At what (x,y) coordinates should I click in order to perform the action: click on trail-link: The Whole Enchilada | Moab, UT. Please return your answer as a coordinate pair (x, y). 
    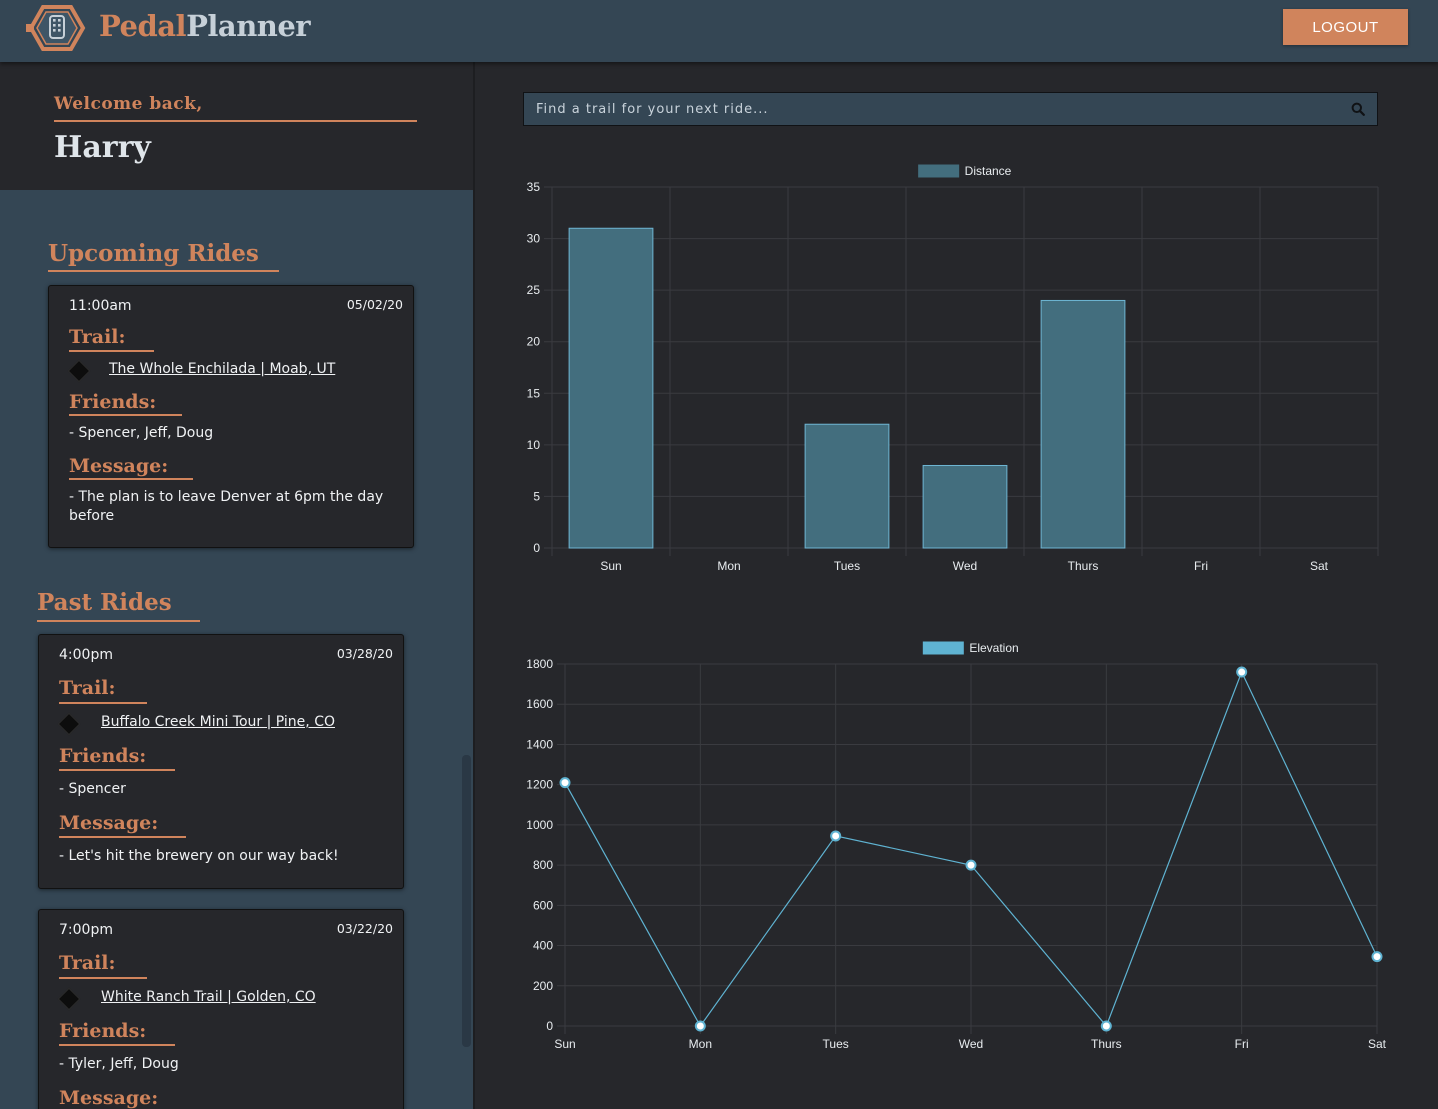
    Looking at the image, I should click on (222, 369).